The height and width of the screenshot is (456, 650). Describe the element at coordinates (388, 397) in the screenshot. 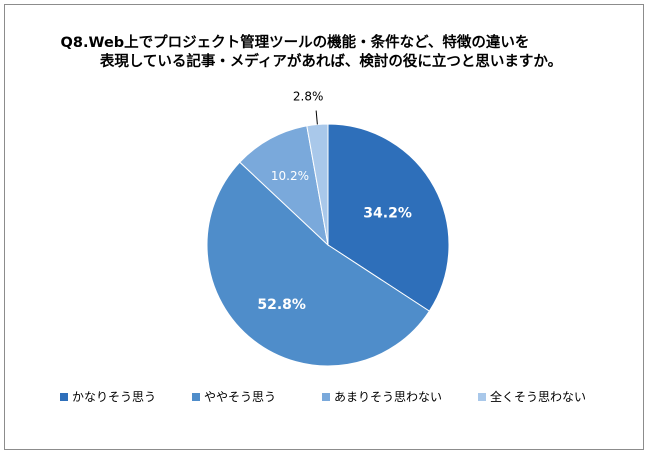

I see `legend-label-3: あまりそう思わない` at that location.